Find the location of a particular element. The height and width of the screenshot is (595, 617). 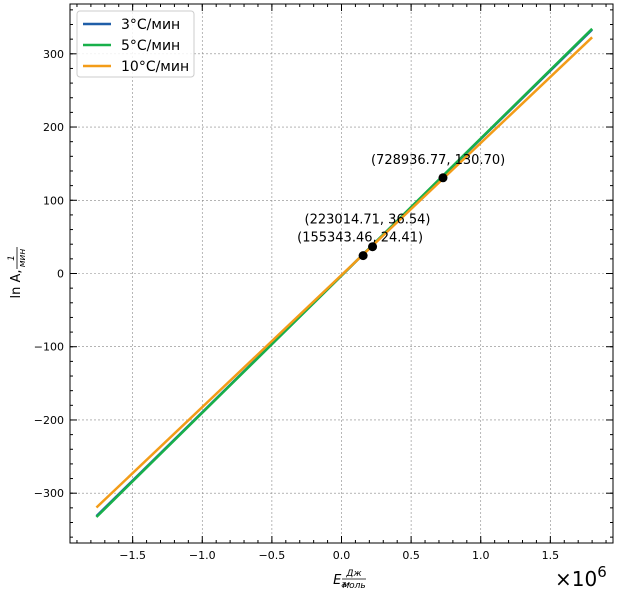

x-axis-symbol: E is located at coordinates (337, 580).